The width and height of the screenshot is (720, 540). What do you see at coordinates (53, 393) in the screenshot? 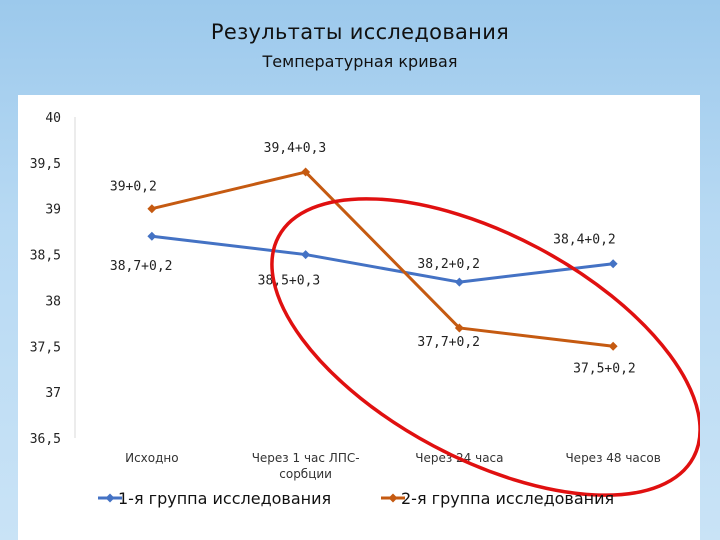
I see `y-tick-label: 37` at bounding box center [53, 393].